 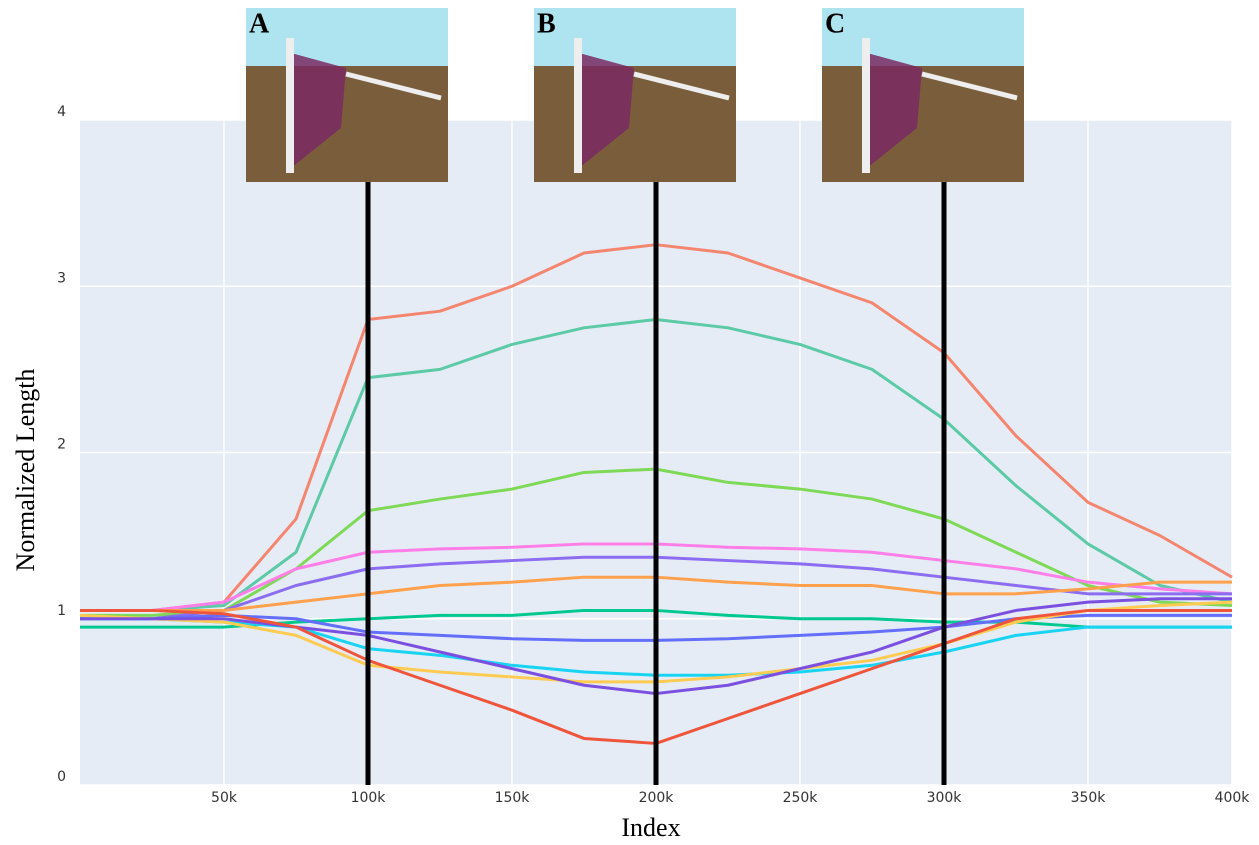 What do you see at coordinates (1089, 798) in the screenshot?
I see `x-tick-label: 350k` at bounding box center [1089, 798].